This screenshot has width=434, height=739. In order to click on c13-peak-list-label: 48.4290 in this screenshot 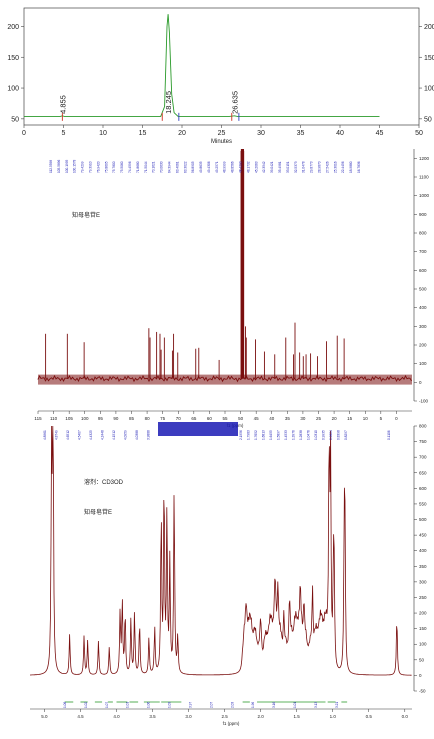, I will do `click(241, 167)`.